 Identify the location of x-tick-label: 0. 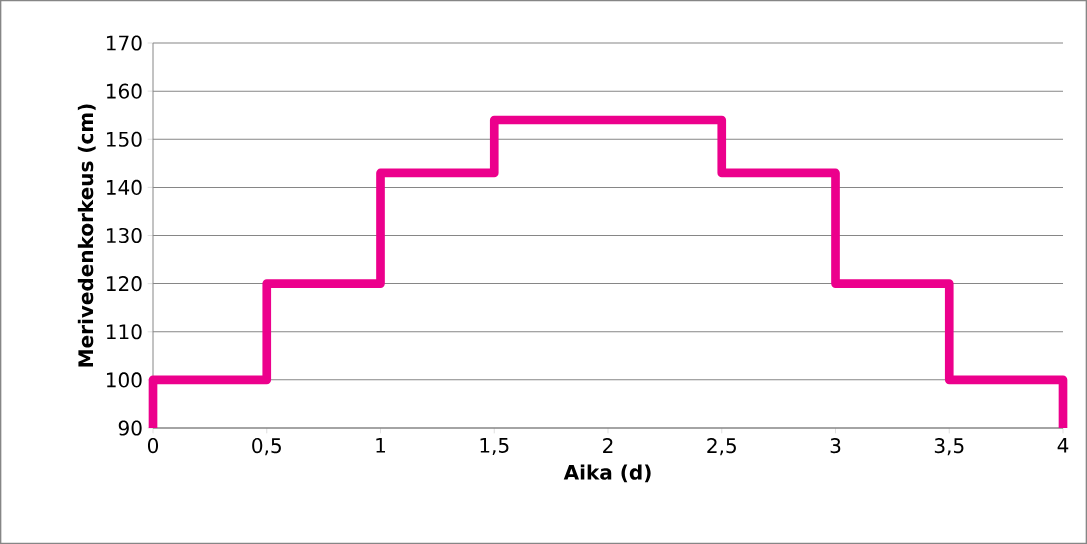
(153, 446).